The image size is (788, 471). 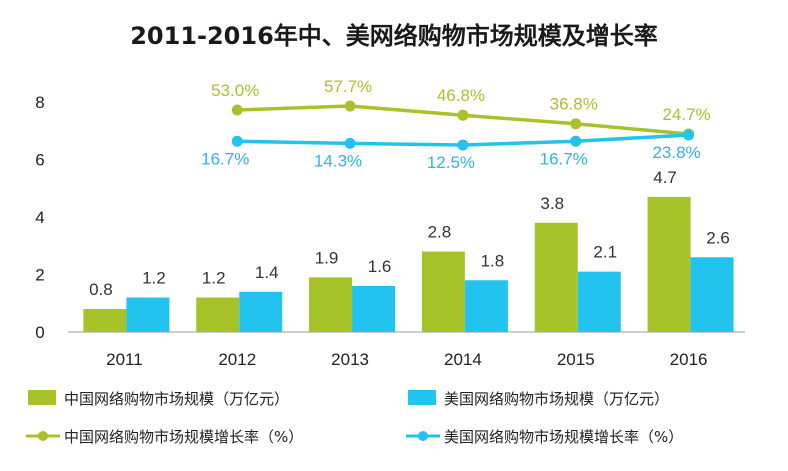 What do you see at coordinates (556, 399) in the screenshot?
I see `legend-label: 美国网络购物市场规模（万亿元）` at bounding box center [556, 399].